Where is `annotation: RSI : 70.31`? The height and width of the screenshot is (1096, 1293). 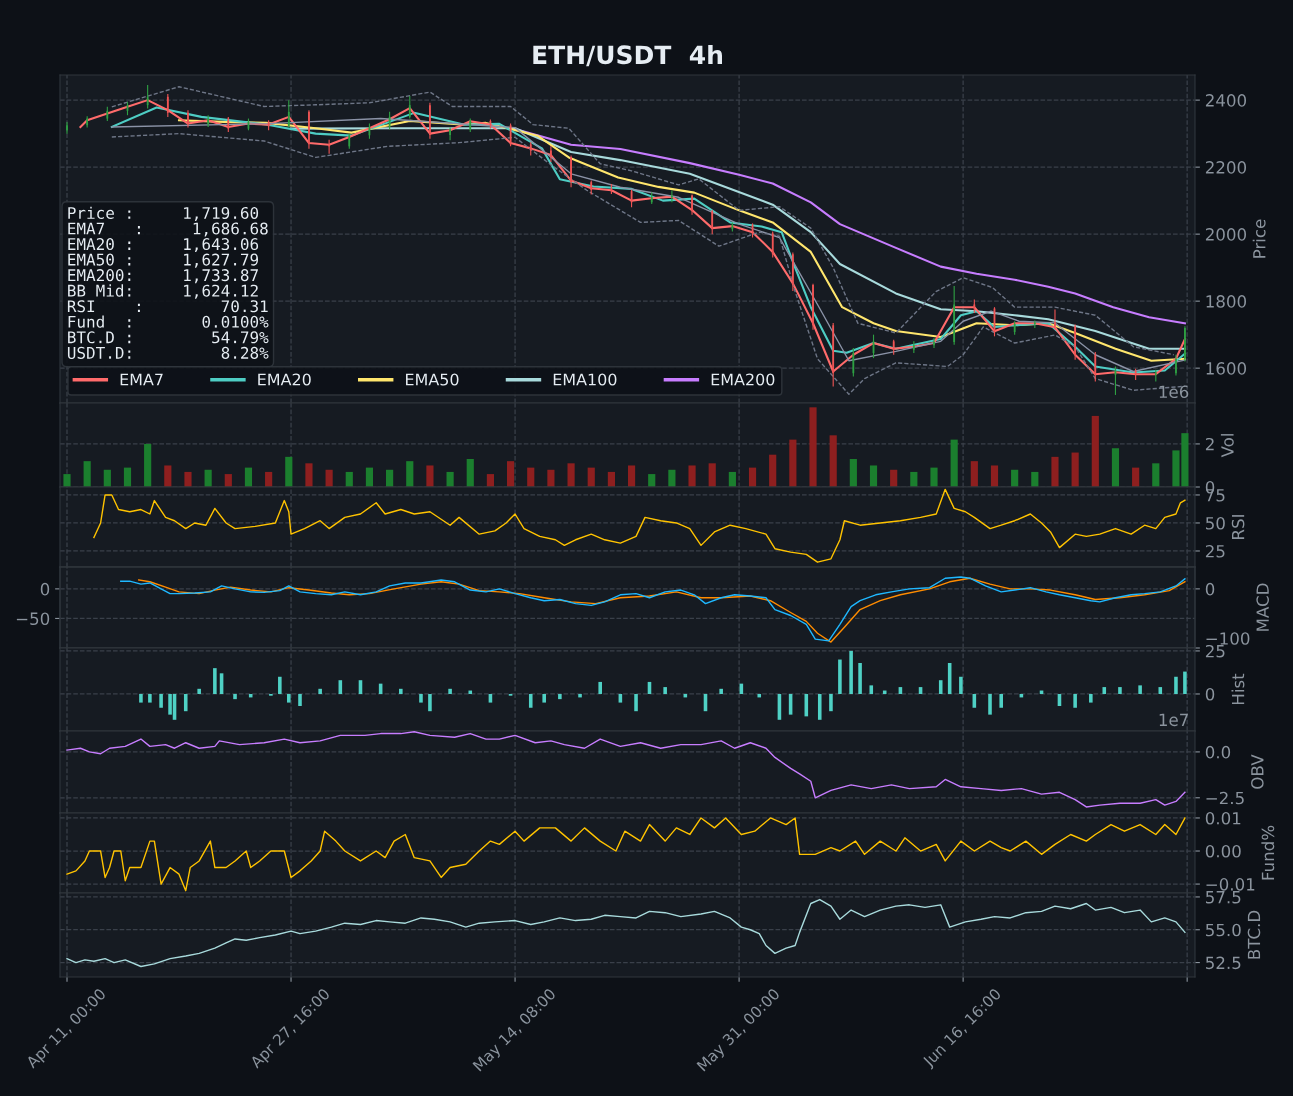 annotation: RSI : 70.31 is located at coordinates (167, 306).